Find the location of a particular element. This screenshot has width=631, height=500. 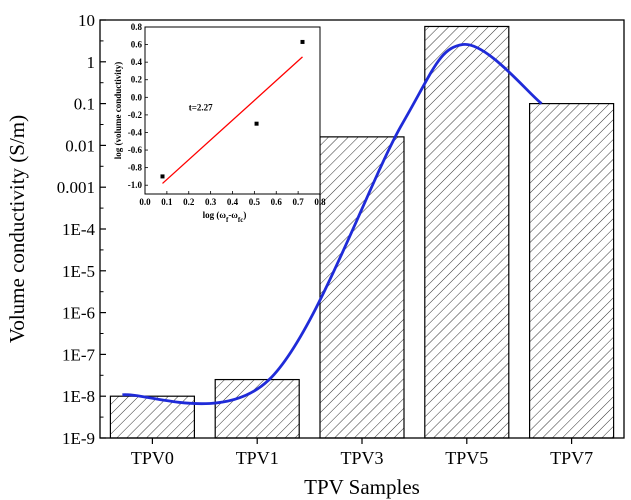

inset-y-tick-label: 0.8 is located at coordinates (137, 27).